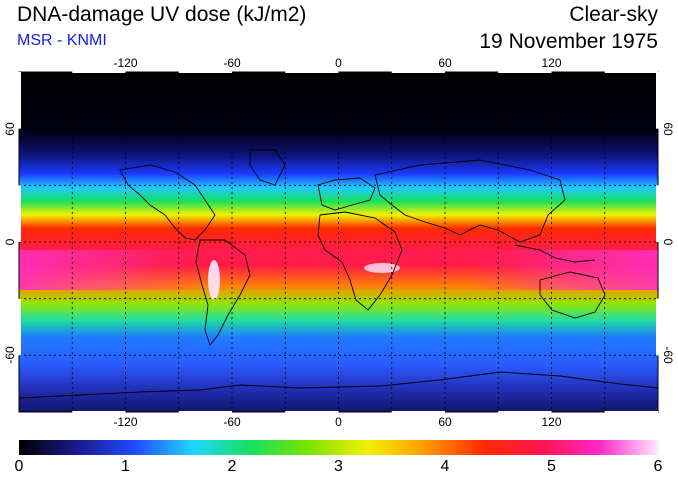 Image resolution: width=678 pixels, height=480 pixels. What do you see at coordinates (62, 40) in the screenshot?
I see `source-label: MSR - KNMI` at bounding box center [62, 40].